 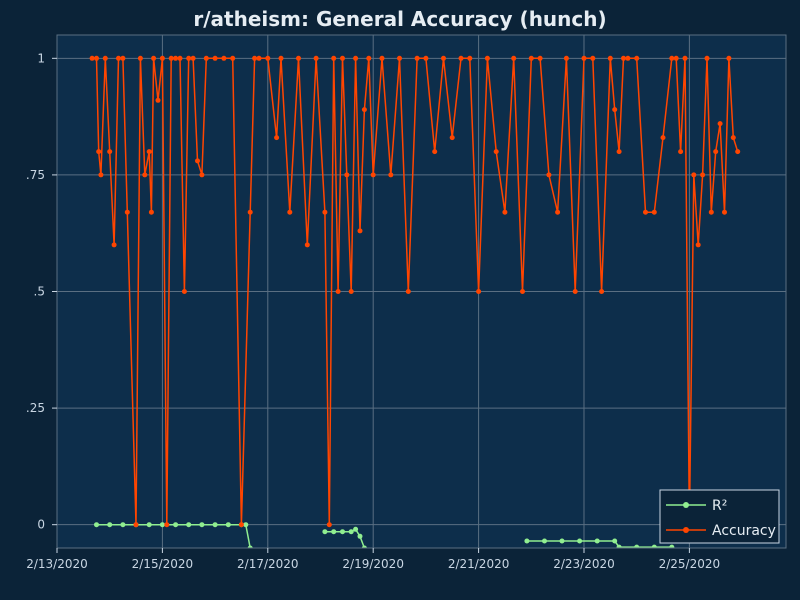 I want to click on y-tick-label: .25, so click(x=35, y=408).